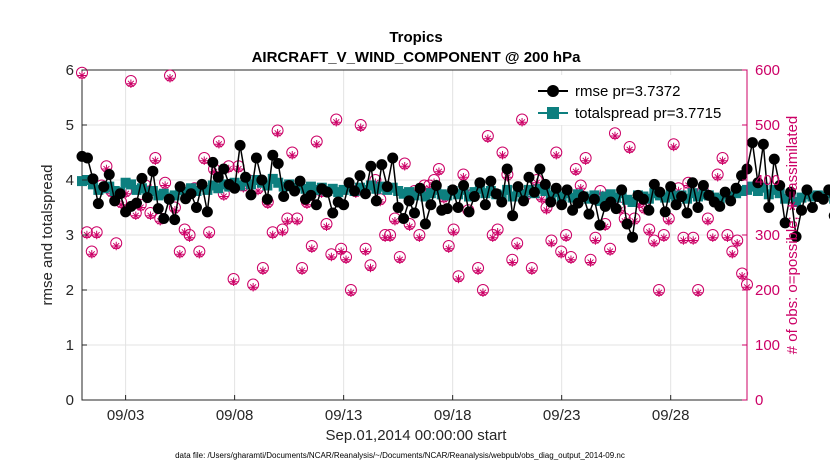 This screenshot has height=470, width=830. I want to click on x-tick-label: 09/03, so click(126, 415).